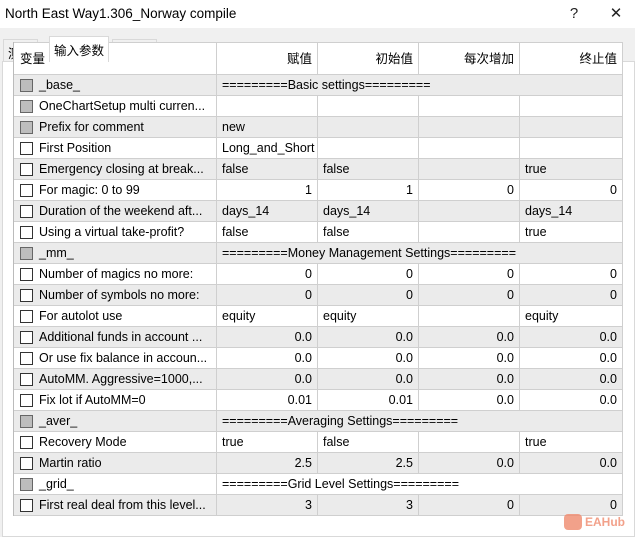  Describe the element at coordinates (571, 316) in the screenshot. I see `stop-cell: equity` at that location.